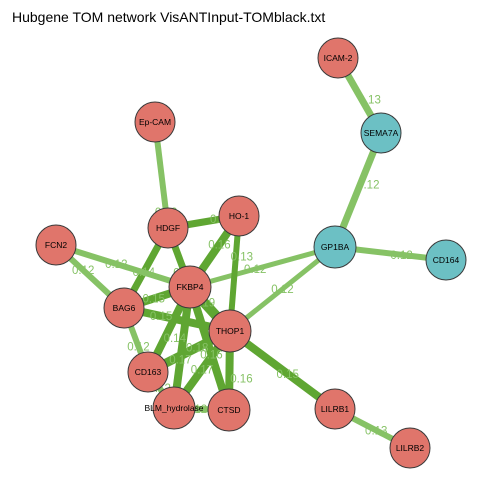 The width and height of the screenshot is (504, 504). I want to click on node-icam-2: ICAM-2, so click(338, 58).